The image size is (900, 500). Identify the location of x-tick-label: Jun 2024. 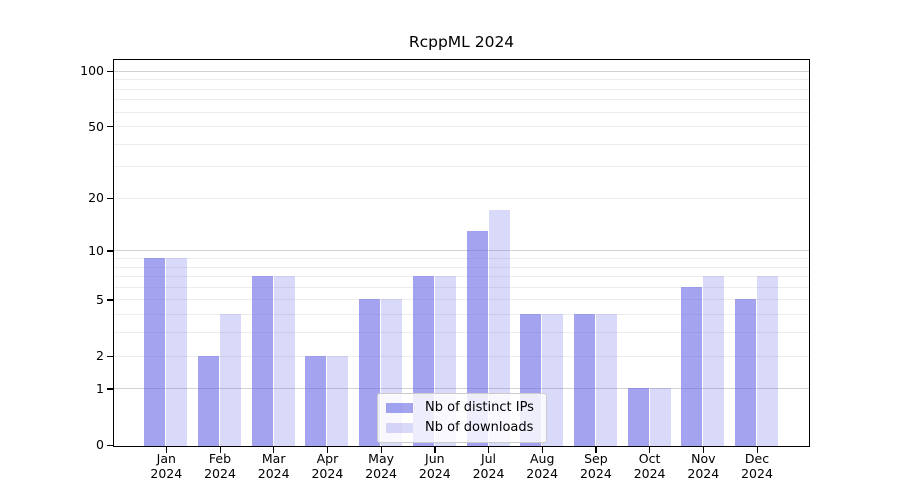
(435, 466).